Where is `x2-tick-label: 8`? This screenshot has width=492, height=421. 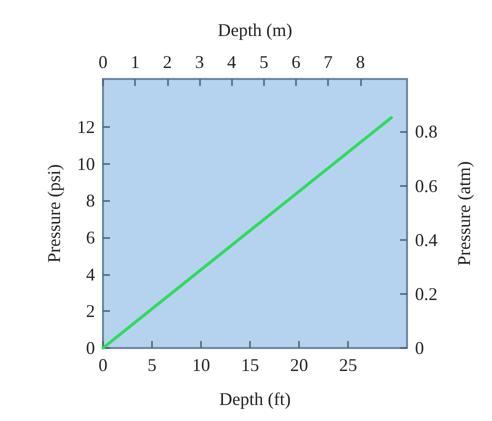
x2-tick-label: 8 is located at coordinates (360, 62).